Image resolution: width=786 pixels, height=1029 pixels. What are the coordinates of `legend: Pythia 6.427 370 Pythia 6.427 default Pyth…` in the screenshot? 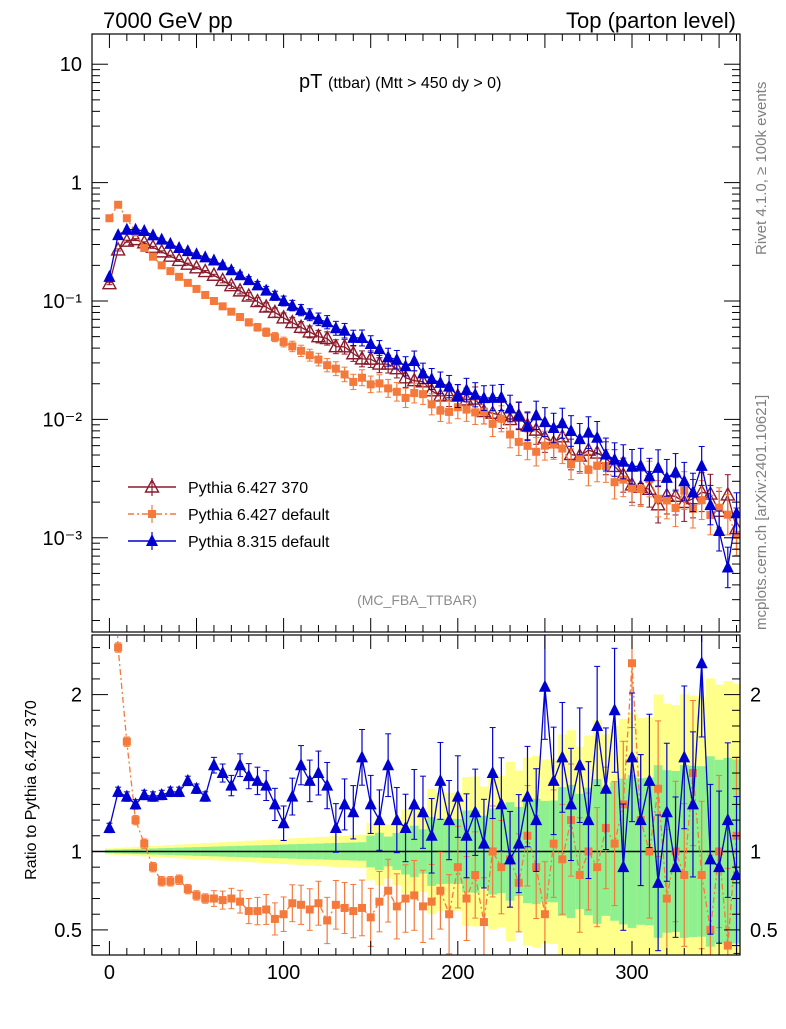 It's located at (229, 514).